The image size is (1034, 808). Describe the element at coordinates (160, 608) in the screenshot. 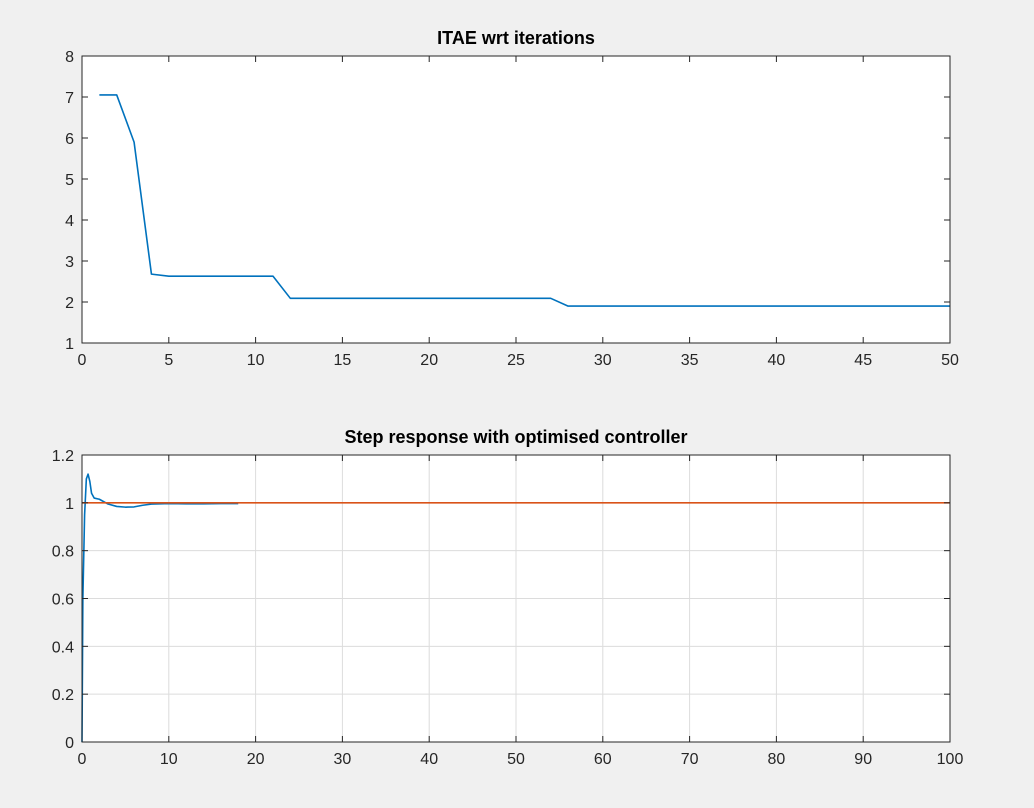

I see `step-series-0-line` at that location.